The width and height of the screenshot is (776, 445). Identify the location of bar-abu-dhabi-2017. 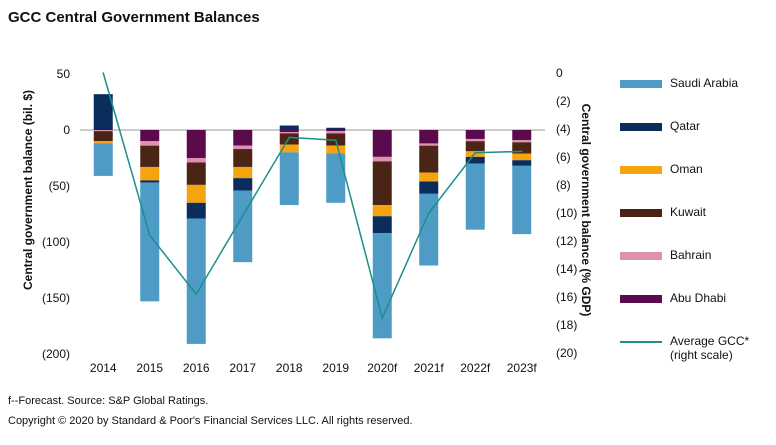
(243, 138).